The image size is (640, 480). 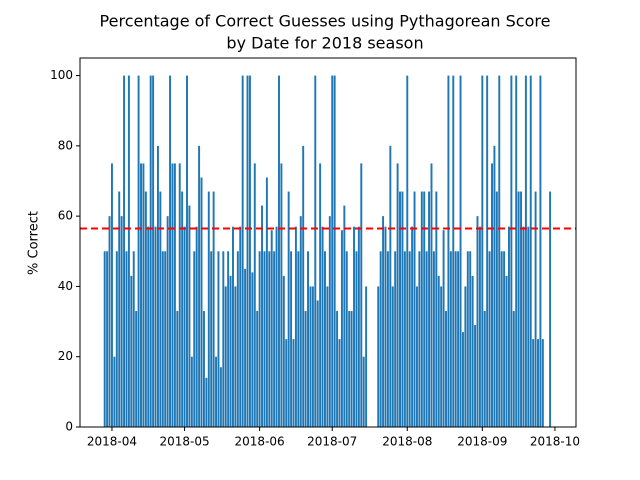 What do you see at coordinates (65, 145) in the screenshot?
I see `y-tick-label: 80` at bounding box center [65, 145].